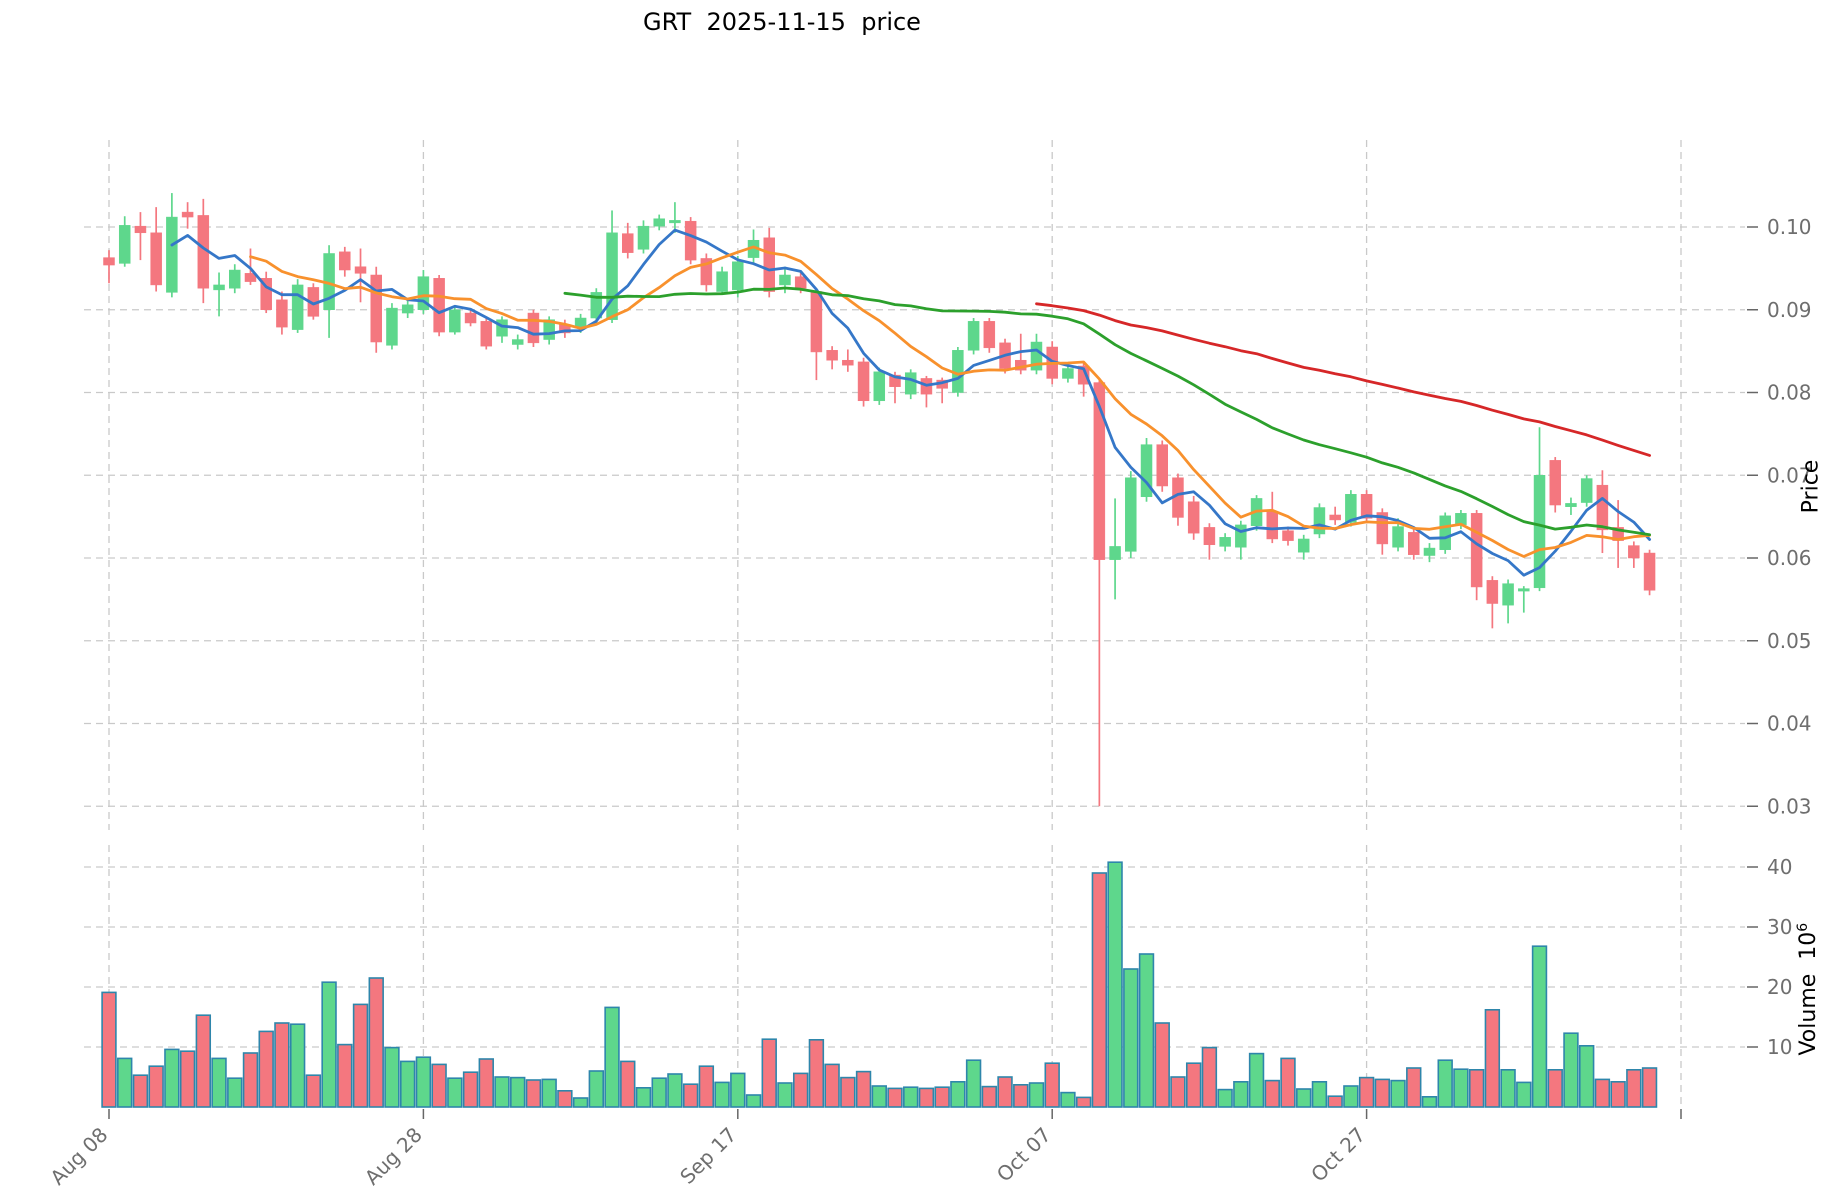 The image size is (1847, 1202). I want to click on price-tick-label: 0.05, so click(1789, 641).